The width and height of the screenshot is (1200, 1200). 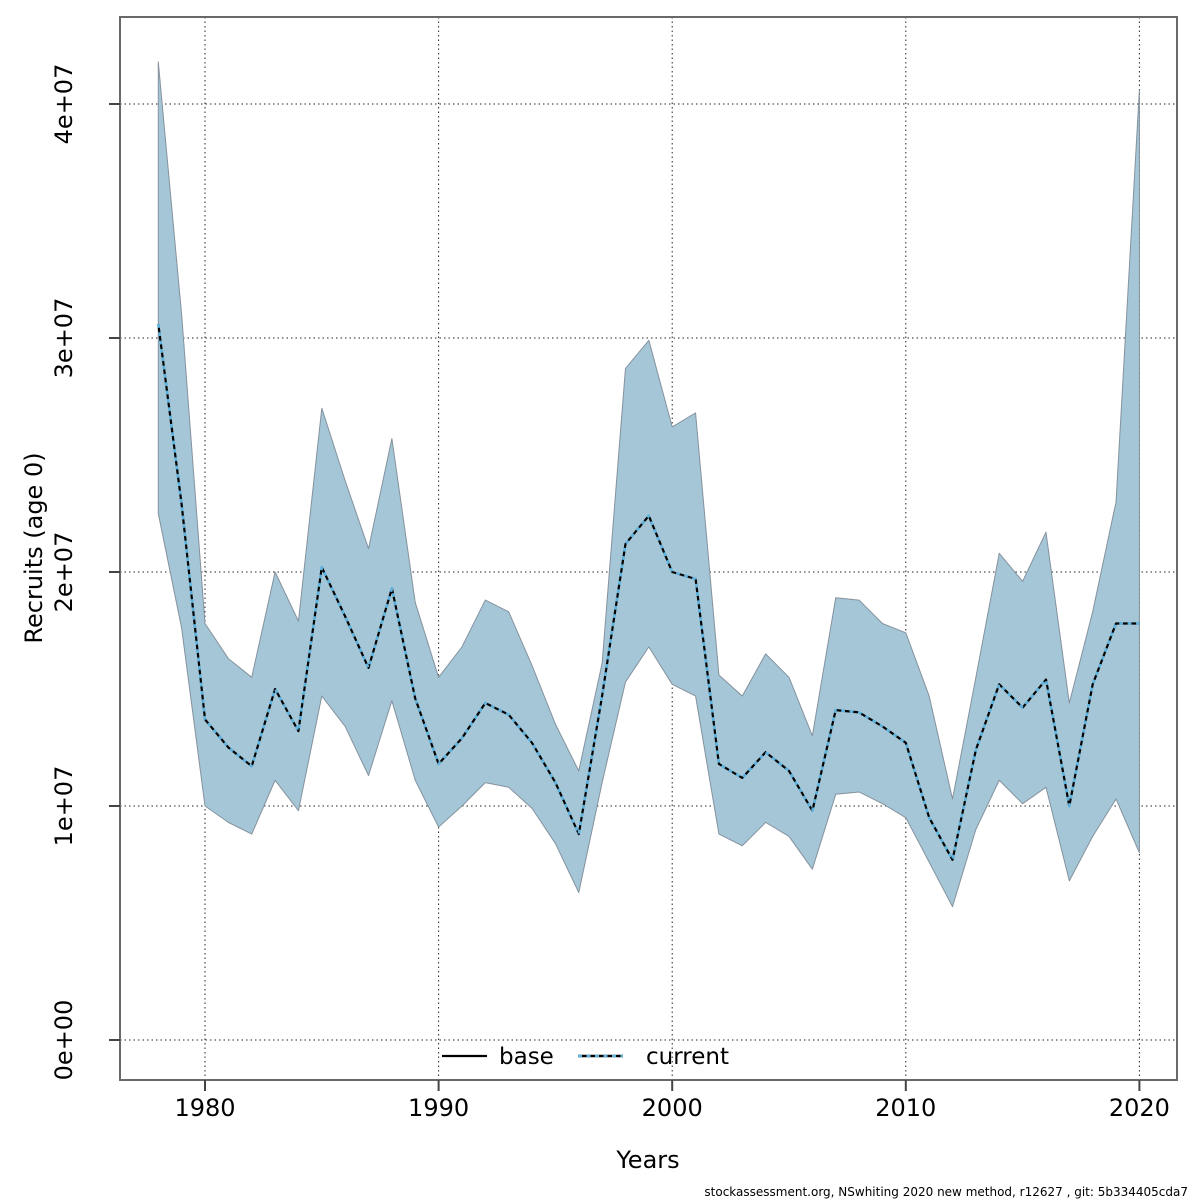 What do you see at coordinates (1139, 1108) in the screenshot?
I see `x-tick-label-2020: 2020` at bounding box center [1139, 1108].